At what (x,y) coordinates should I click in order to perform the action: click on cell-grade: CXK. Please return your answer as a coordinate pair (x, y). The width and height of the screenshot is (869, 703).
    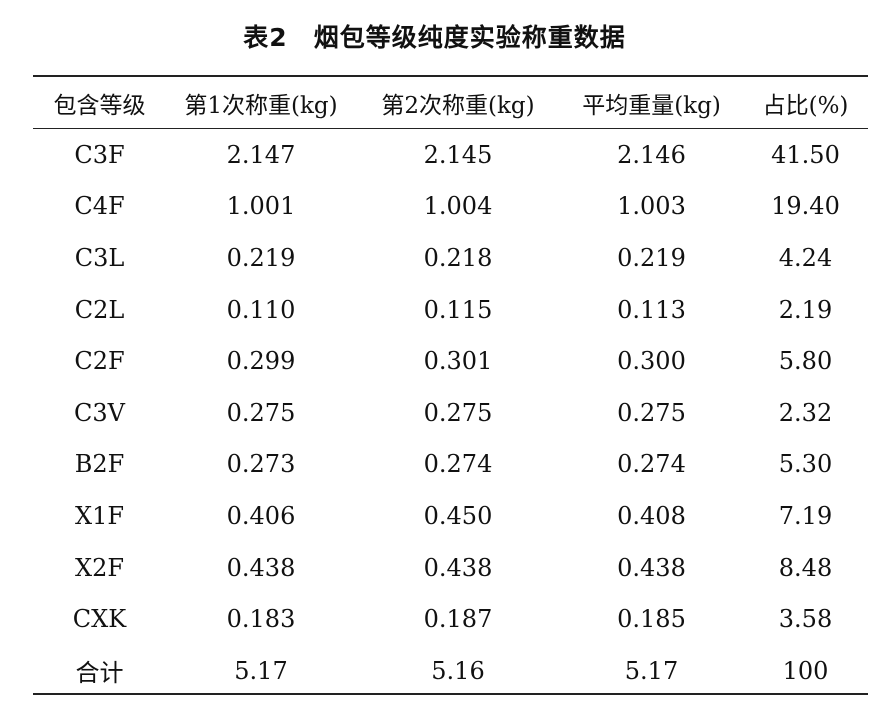
    Looking at the image, I should click on (99, 619).